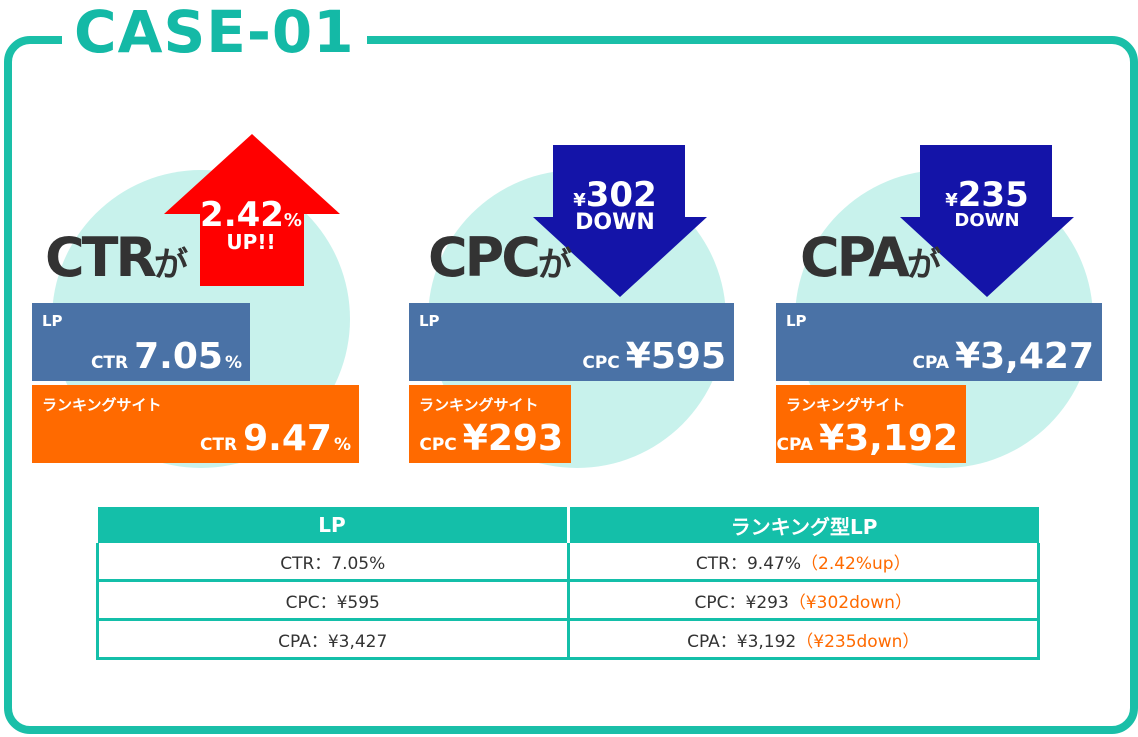 The width and height of the screenshot is (1138, 737). I want to click on ctr-lp-label: LP, so click(52, 321).